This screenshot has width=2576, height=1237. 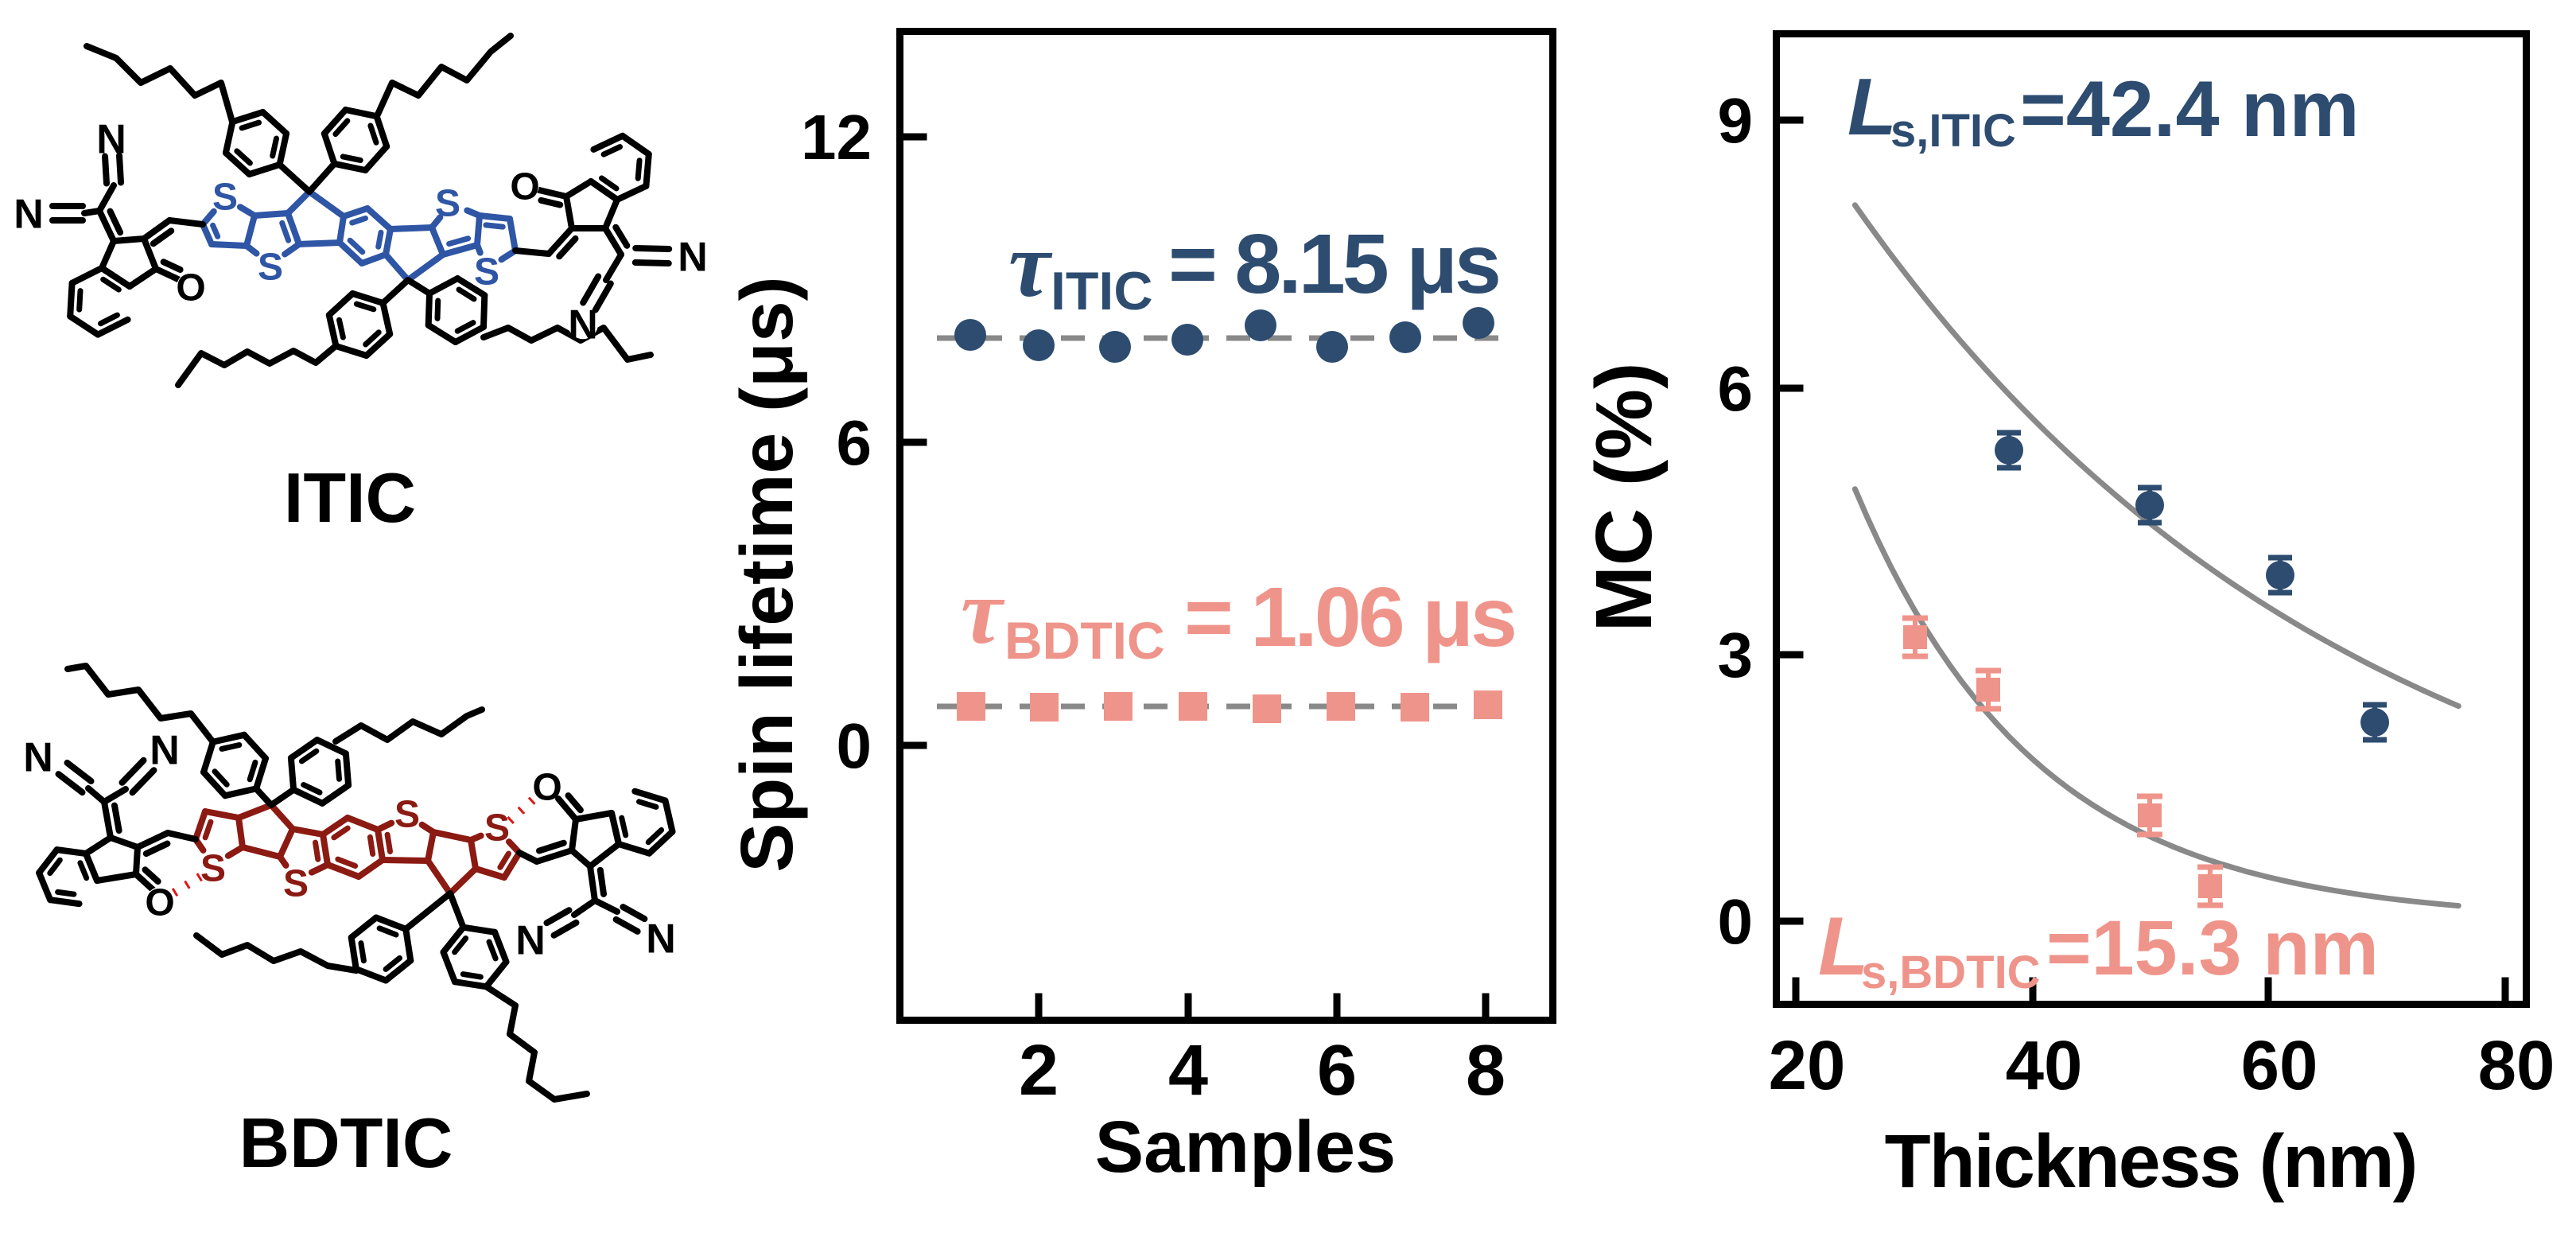 I want to click on svg-text: 80, so click(x=2516, y=1065).